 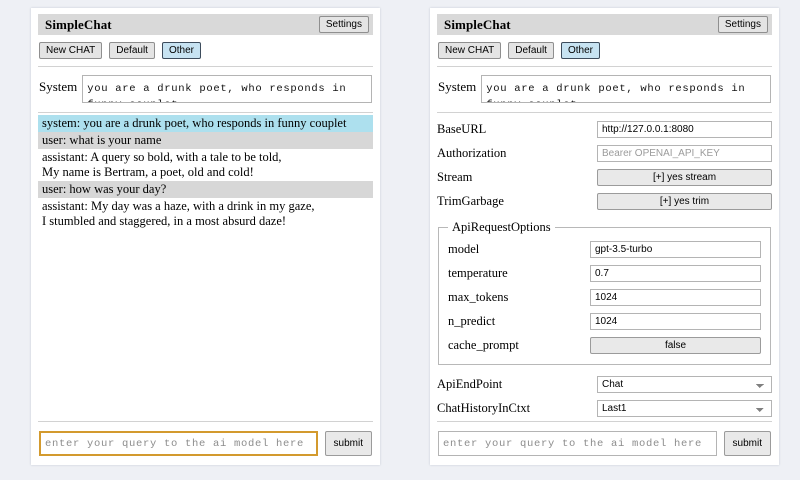 What do you see at coordinates (455, 176) in the screenshot?
I see `stream-label: Stream` at bounding box center [455, 176].